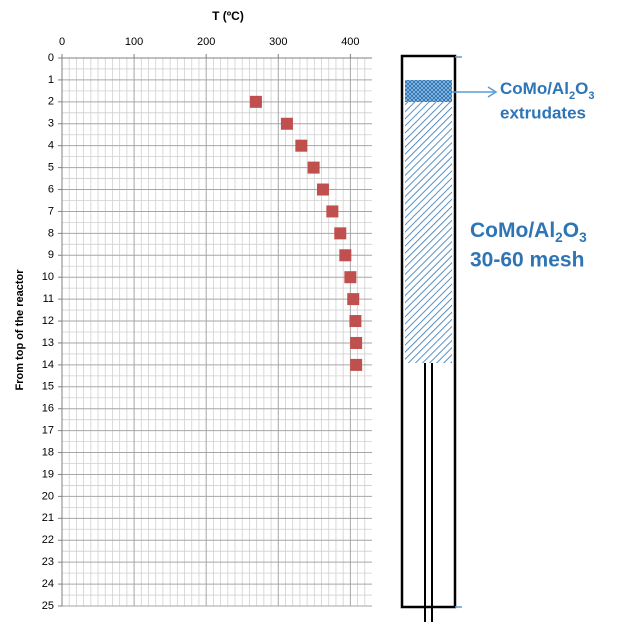 The width and height of the screenshot is (618, 627). I want to click on y-tick-label: 13, so click(48, 343).